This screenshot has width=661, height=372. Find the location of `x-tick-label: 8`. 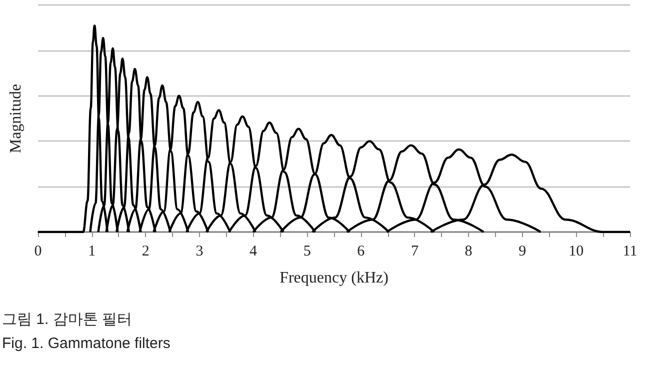

x-tick-label: 8 is located at coordinates (468, 252).